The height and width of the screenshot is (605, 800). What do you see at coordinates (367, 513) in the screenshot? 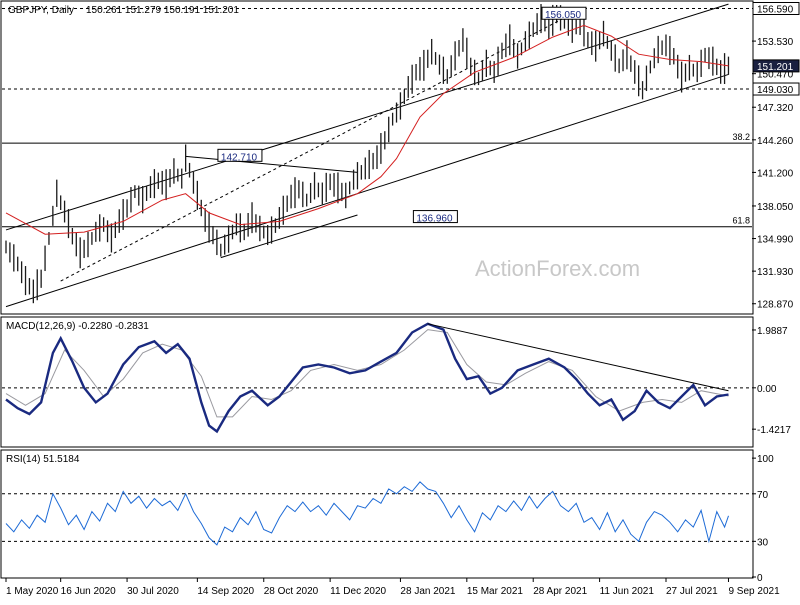
I see `rsi-line` at bounding box center [367, 513].